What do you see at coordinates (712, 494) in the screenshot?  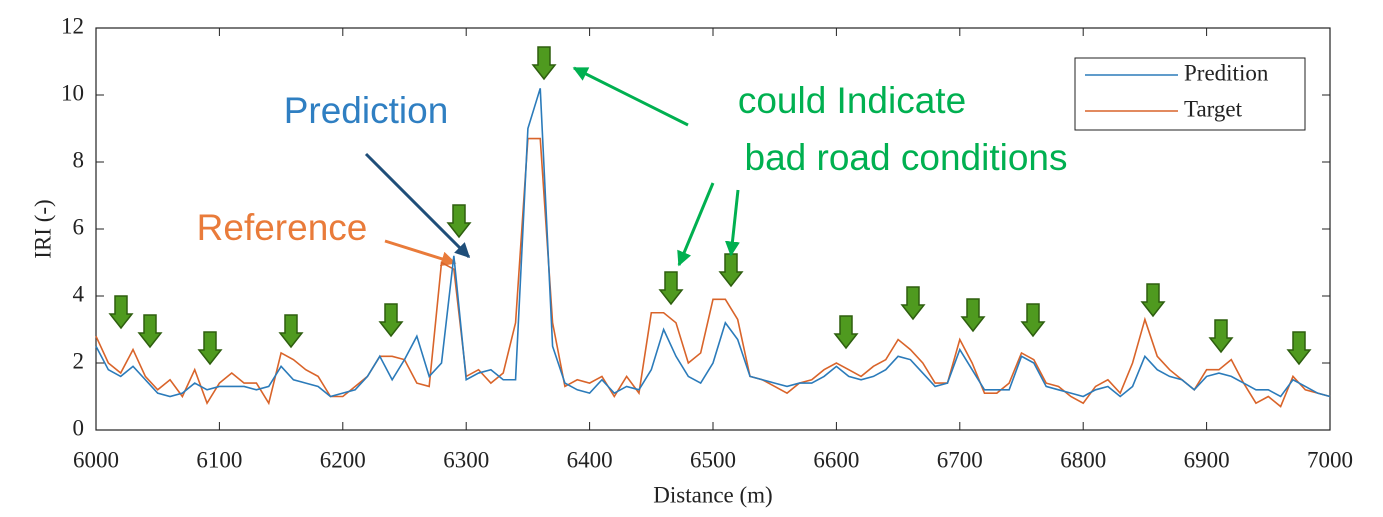 I see `x-axis-label: Distance (m)` at bounding box center [712, 494].